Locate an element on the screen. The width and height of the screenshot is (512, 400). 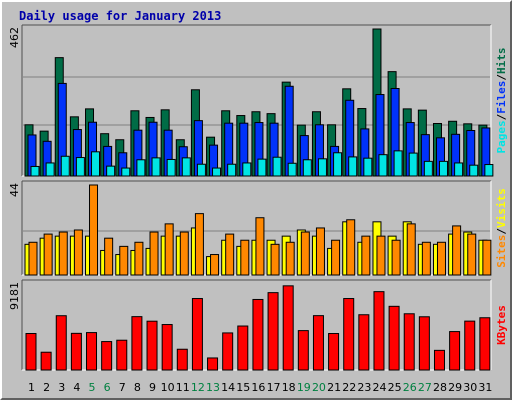
day-label: 26 is located at coordinates (410, 387).